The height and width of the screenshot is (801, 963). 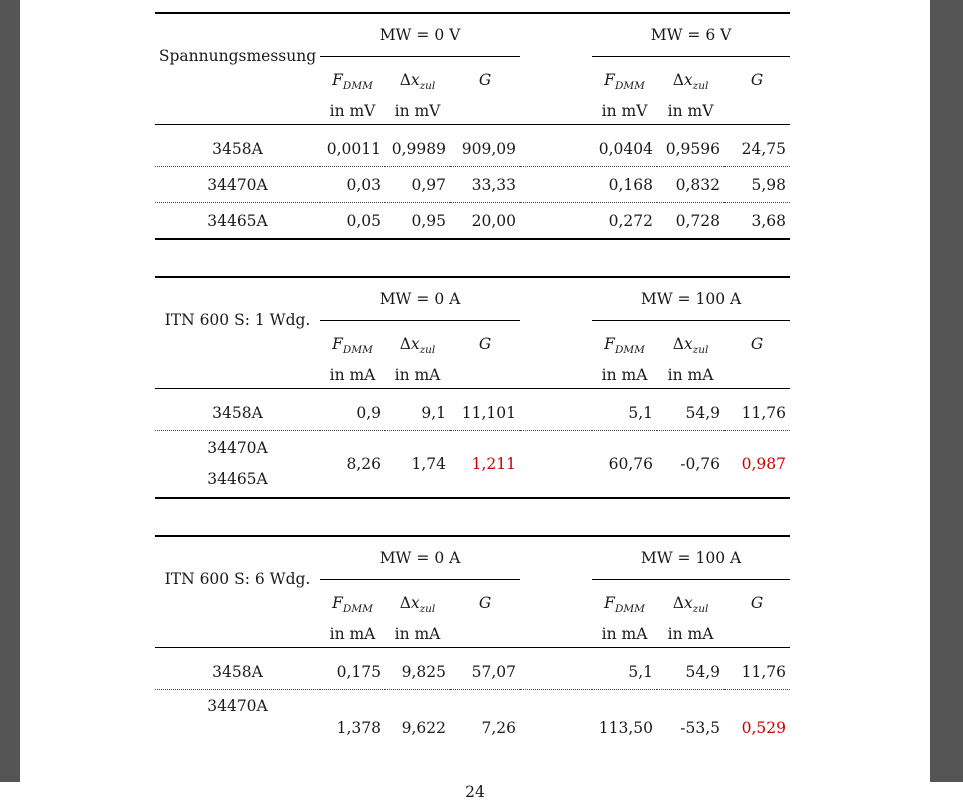 What do you see at coordinates (691, 34) in the screenshot?
I see `group-header-right: MW = 6 V` at bounding box center [691, 34].